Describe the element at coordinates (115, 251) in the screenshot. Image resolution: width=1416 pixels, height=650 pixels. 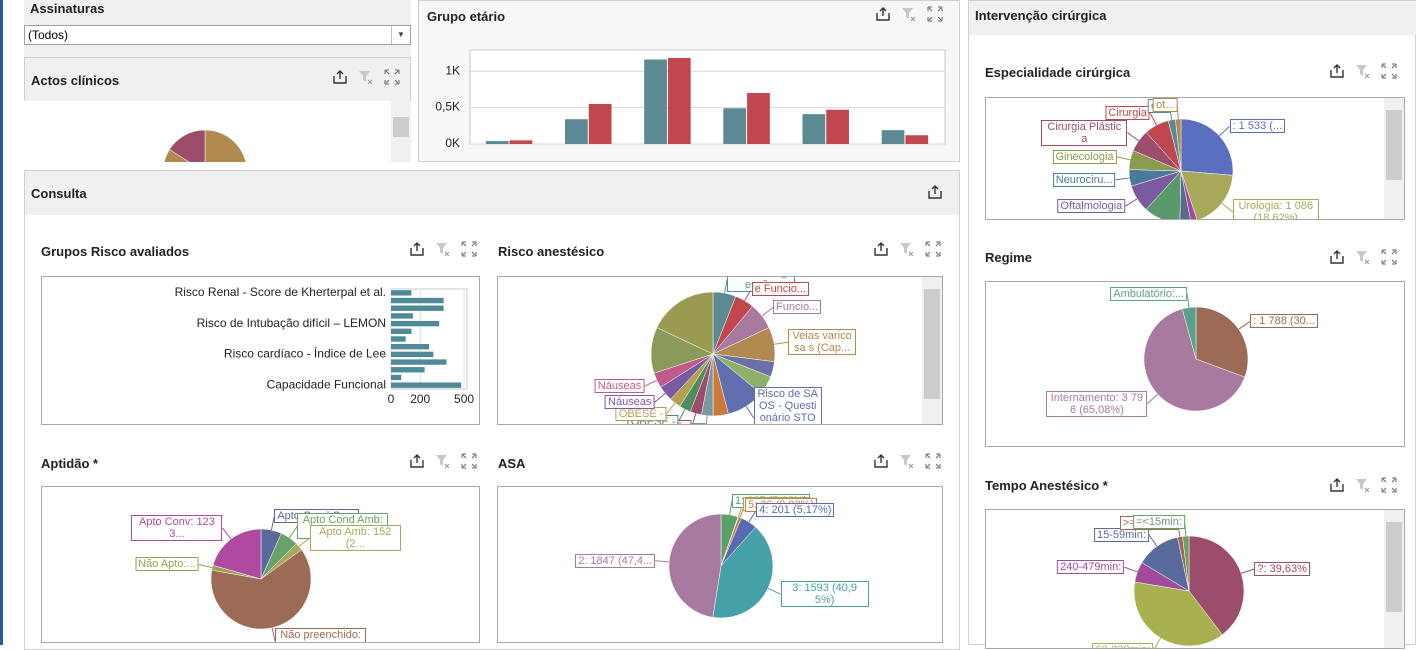
I see `panel-title: Grupos Risco avaliados` at that location.